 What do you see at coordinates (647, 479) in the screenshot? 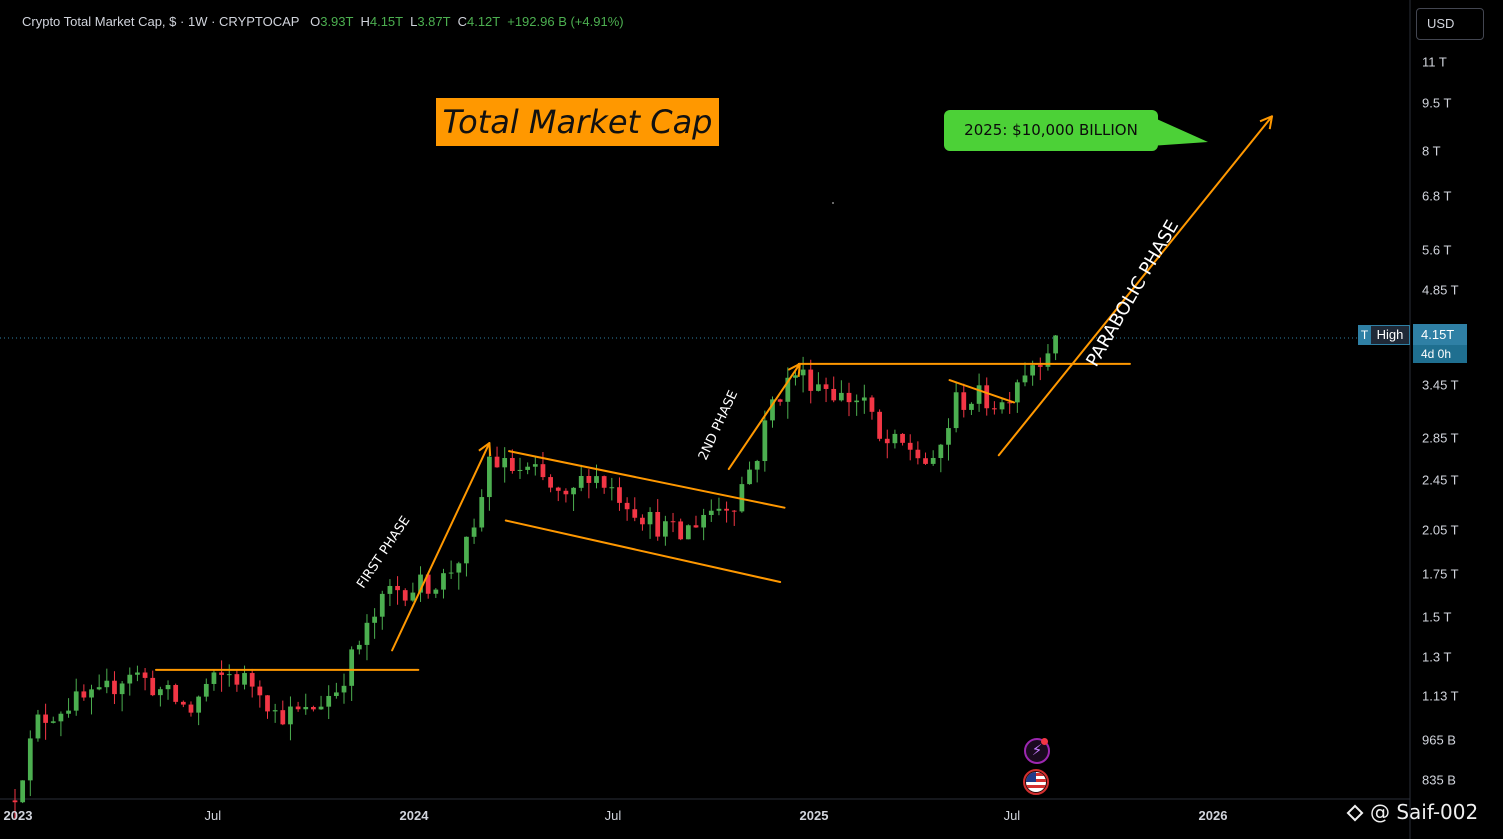
I see `channel-upper` at bounding box center [647, 479].